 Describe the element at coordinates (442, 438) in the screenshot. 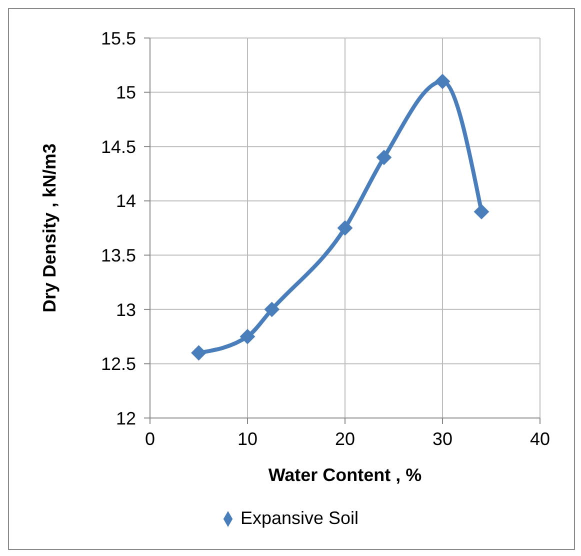

I see `x-tick-label: 30` at that location.